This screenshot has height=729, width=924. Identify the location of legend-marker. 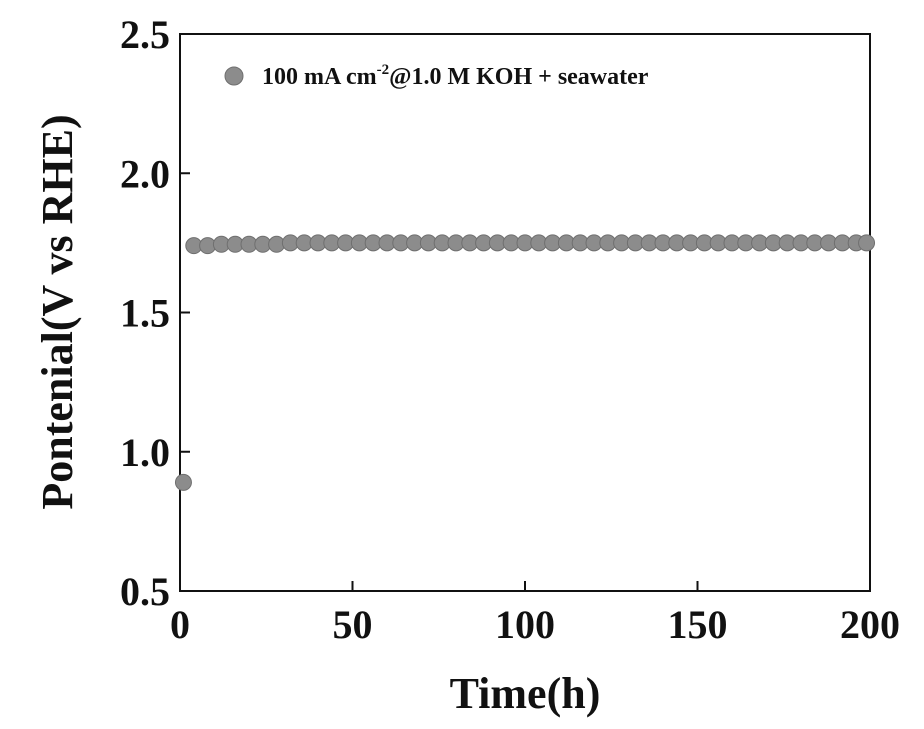
(234, 76).